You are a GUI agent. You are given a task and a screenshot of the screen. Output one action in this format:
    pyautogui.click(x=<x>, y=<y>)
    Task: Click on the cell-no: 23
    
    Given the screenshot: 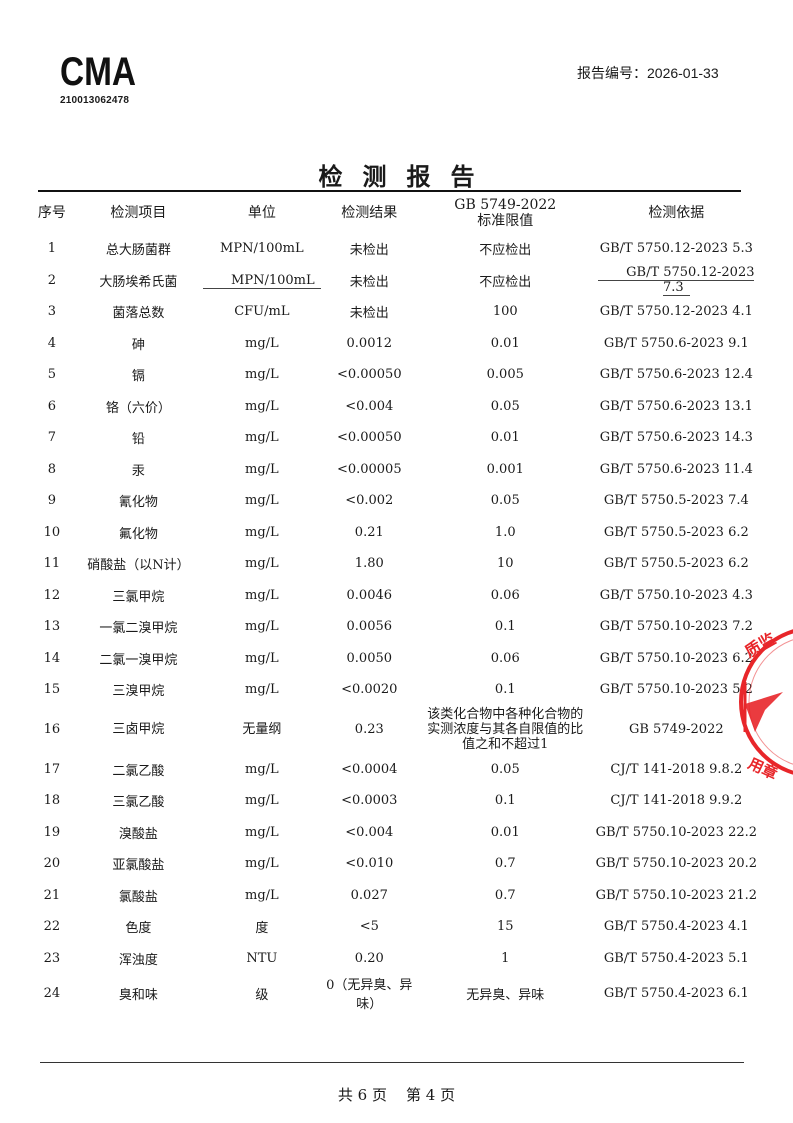 What is the action you would take?
    pyautogui.click(x=52, y=959)
    